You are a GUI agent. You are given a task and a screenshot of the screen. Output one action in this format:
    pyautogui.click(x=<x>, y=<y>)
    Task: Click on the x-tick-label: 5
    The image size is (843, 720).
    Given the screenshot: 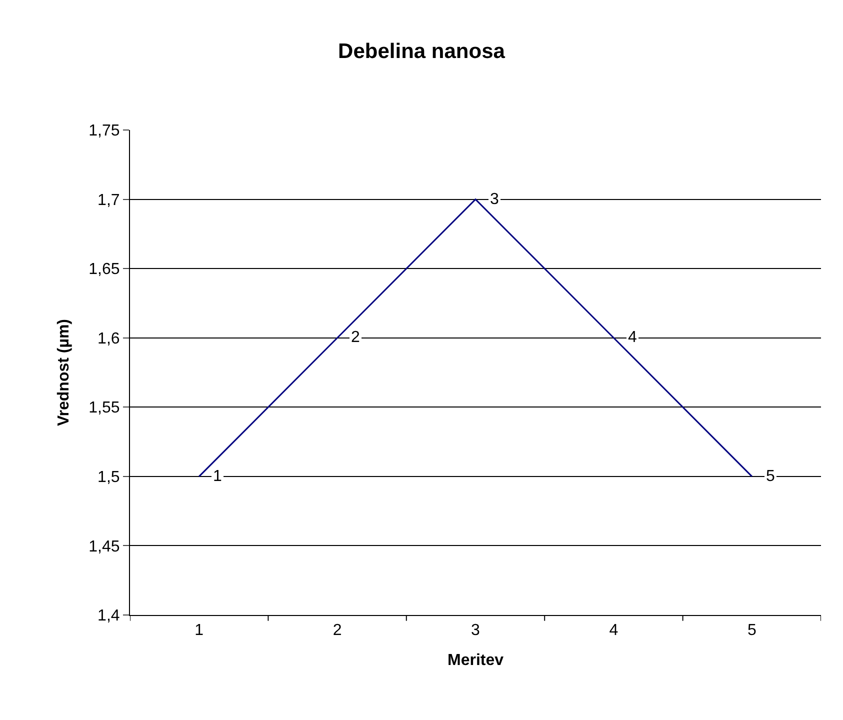 What is the action you would take?
    pyautogui.click(x=751, y=631)
    